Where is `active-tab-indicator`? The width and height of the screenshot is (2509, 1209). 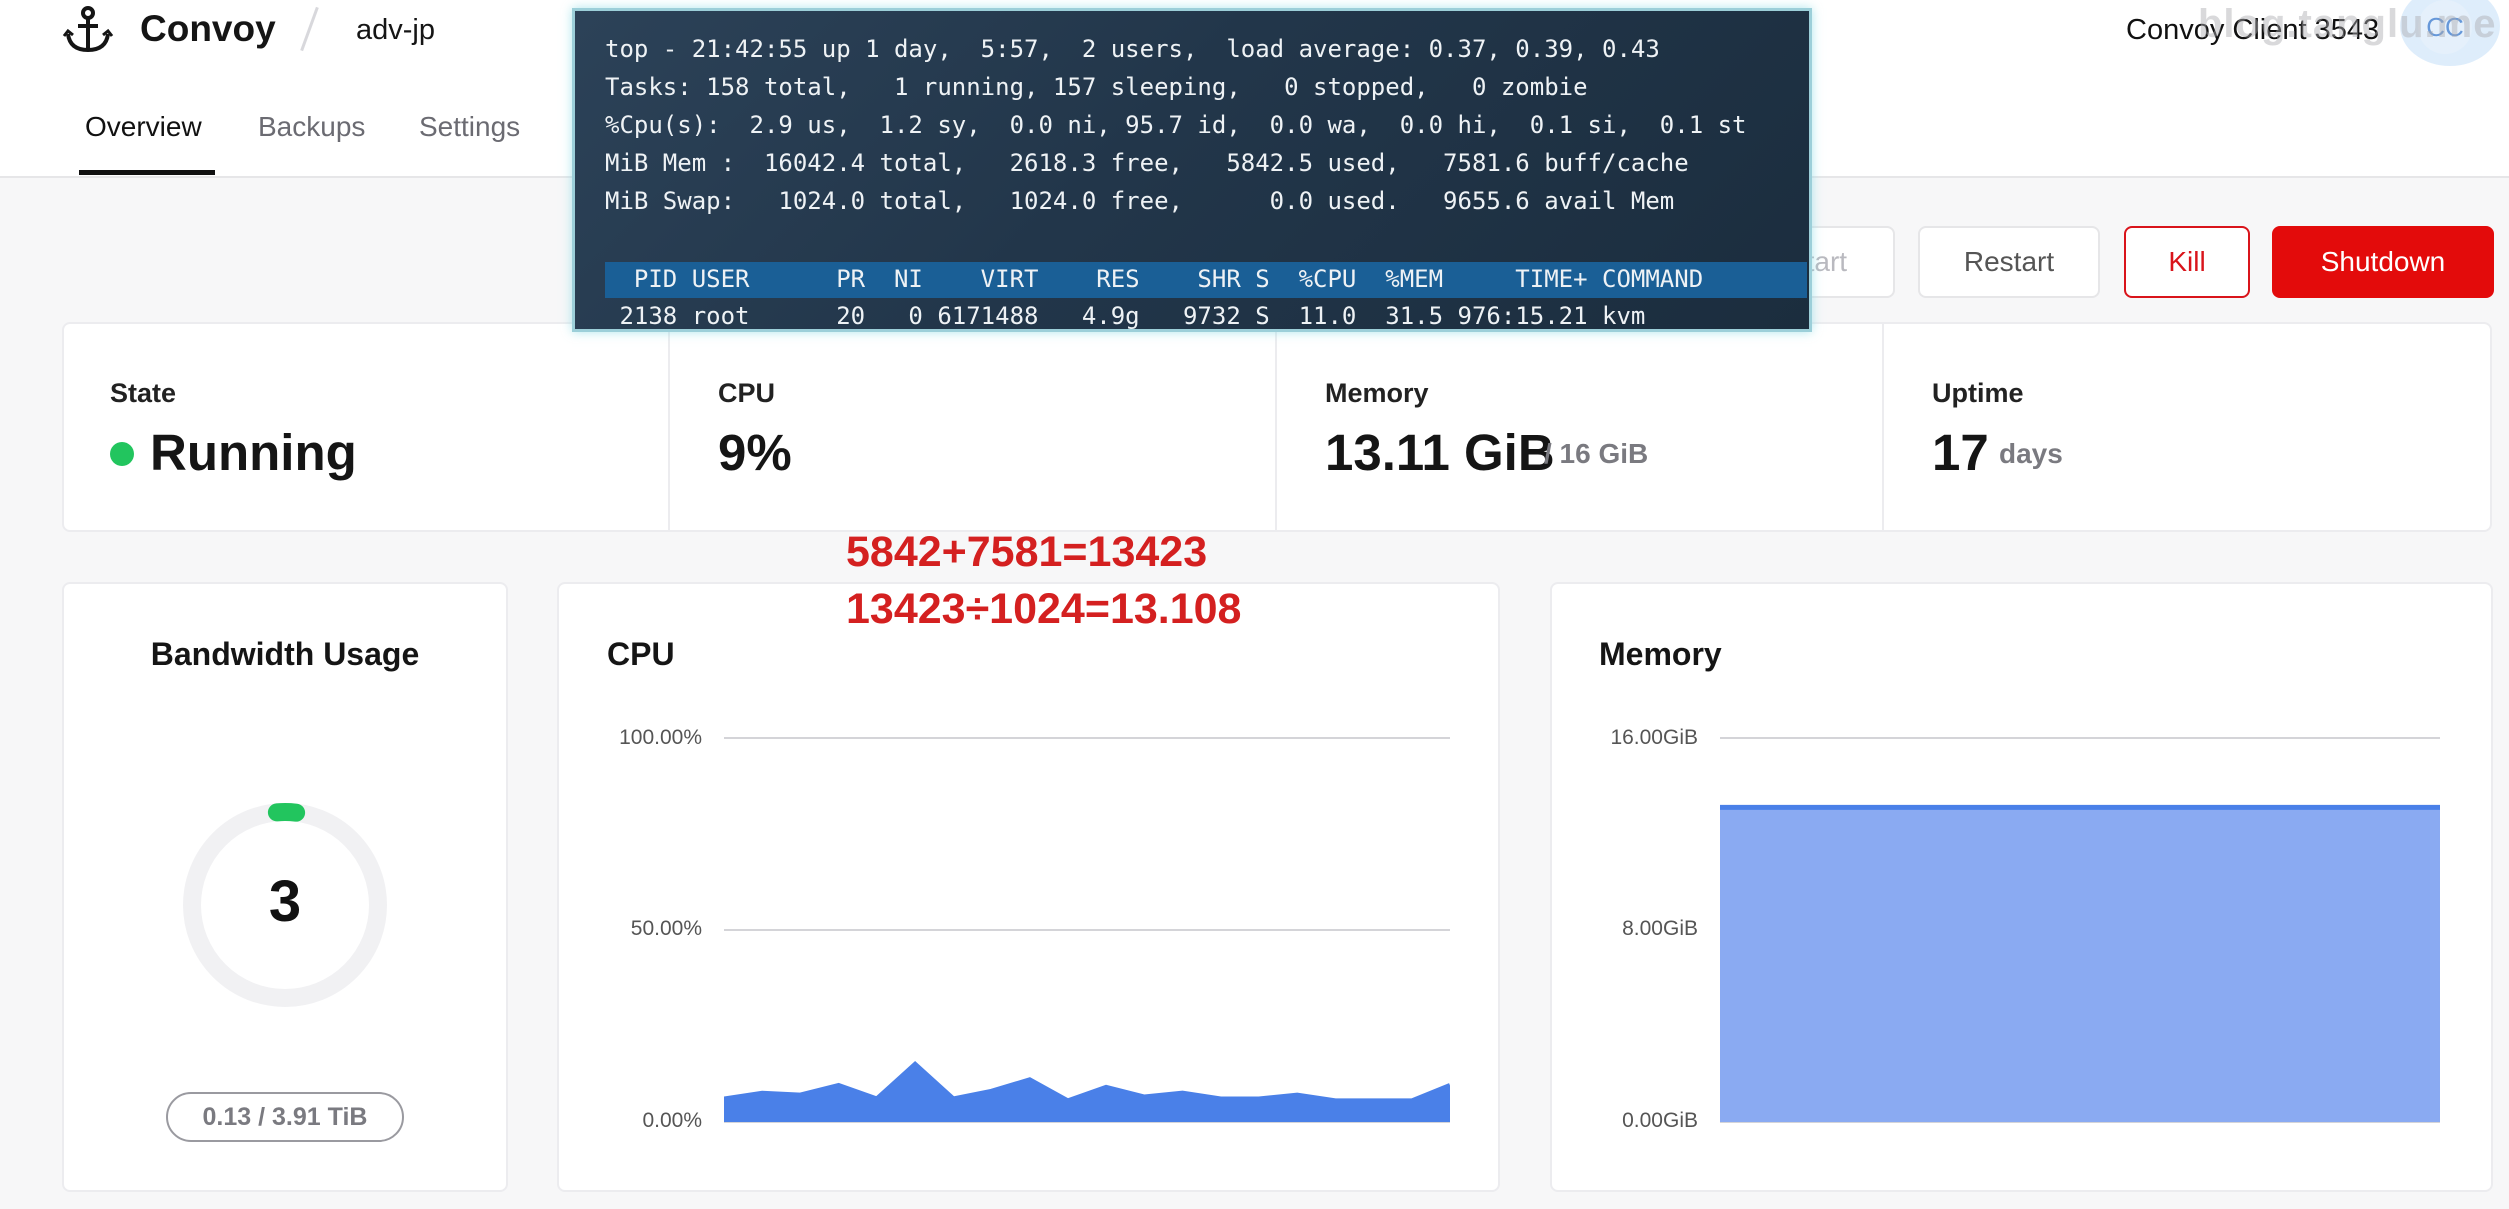
active-tab-indicator is located at coordinates (147, 172).